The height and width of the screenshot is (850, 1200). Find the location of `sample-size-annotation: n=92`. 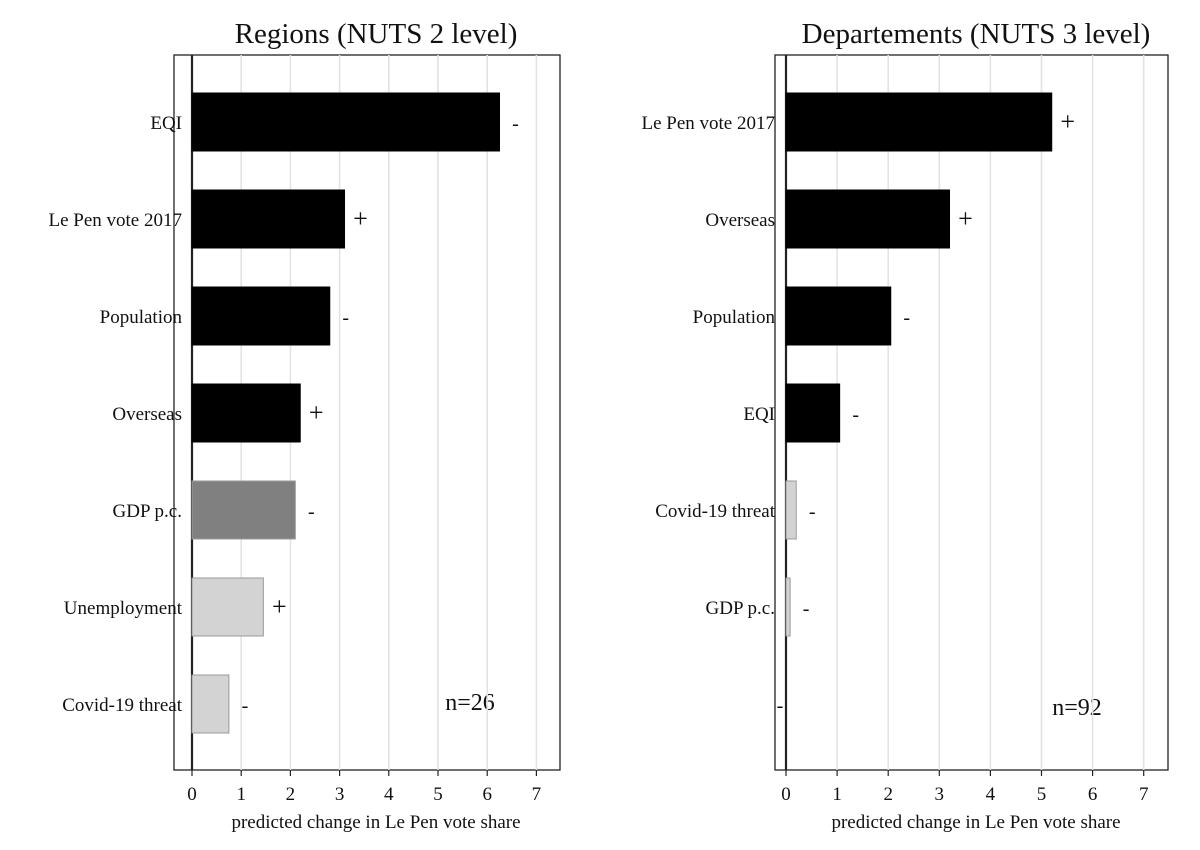

sample-size-annotation: n=92 is located at coordinates (1077, 708).